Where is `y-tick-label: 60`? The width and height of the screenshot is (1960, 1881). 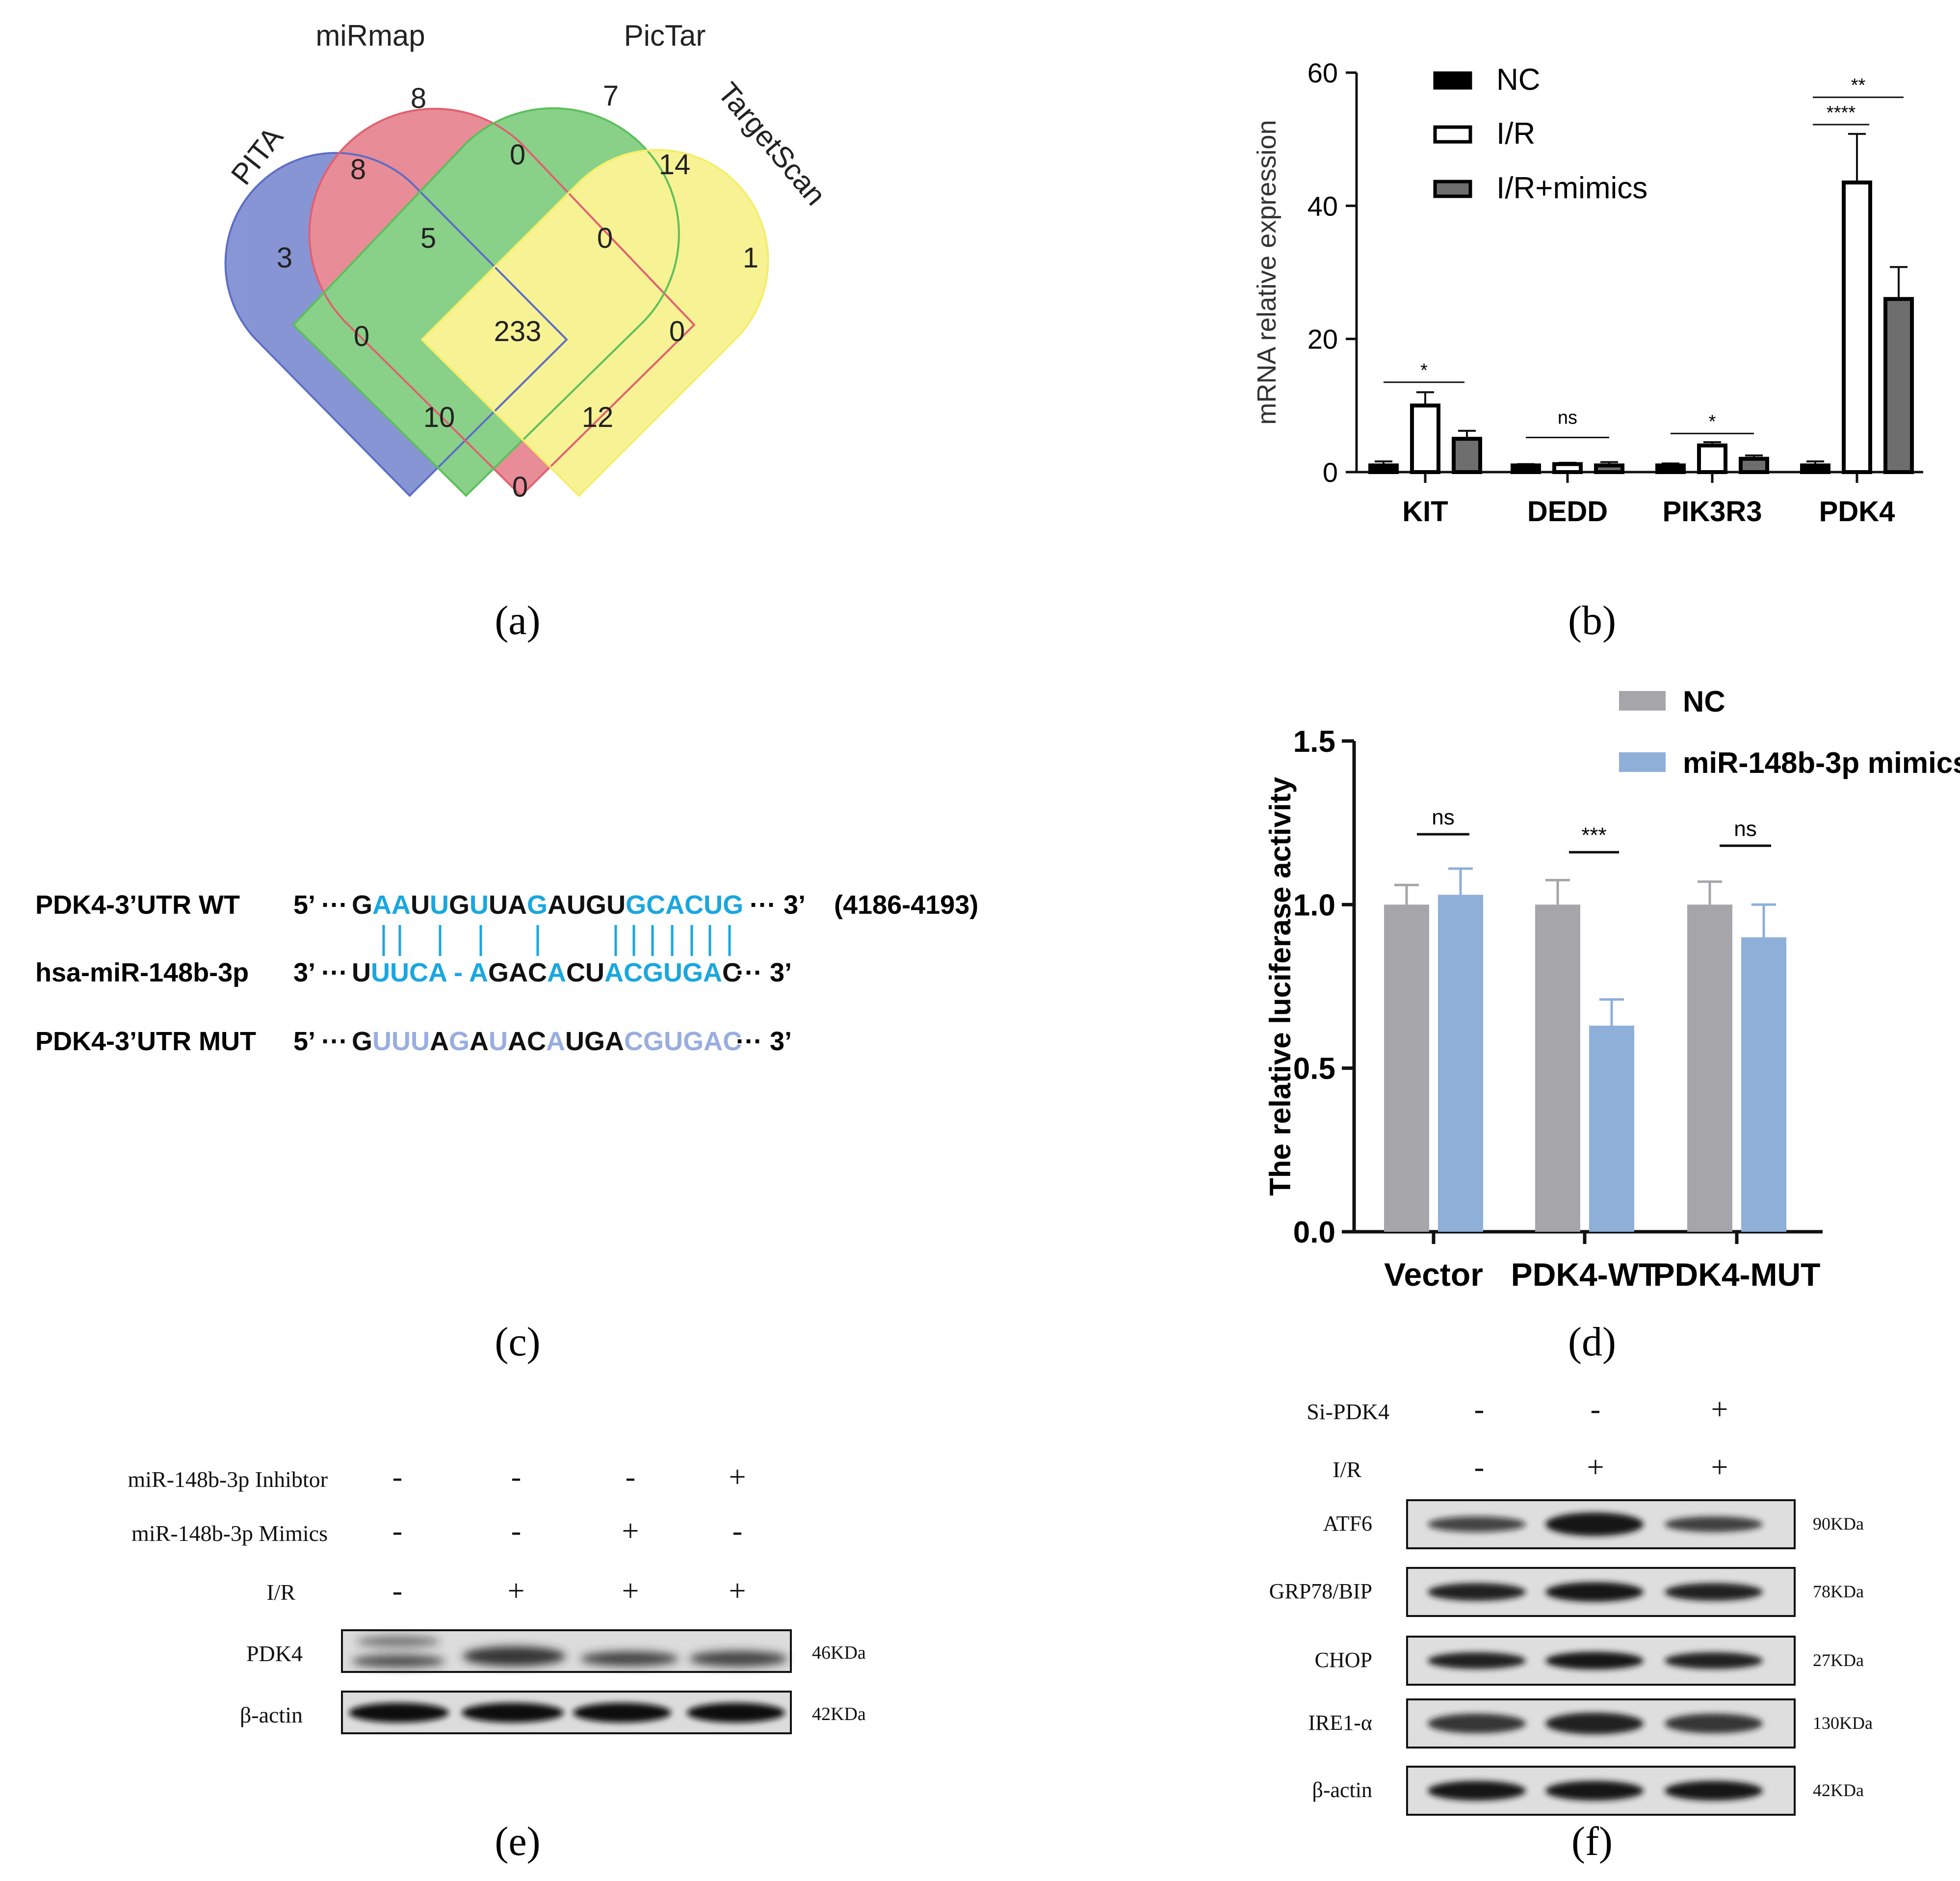
y-tick-label: 60 is located at coordinates (1322, 72).